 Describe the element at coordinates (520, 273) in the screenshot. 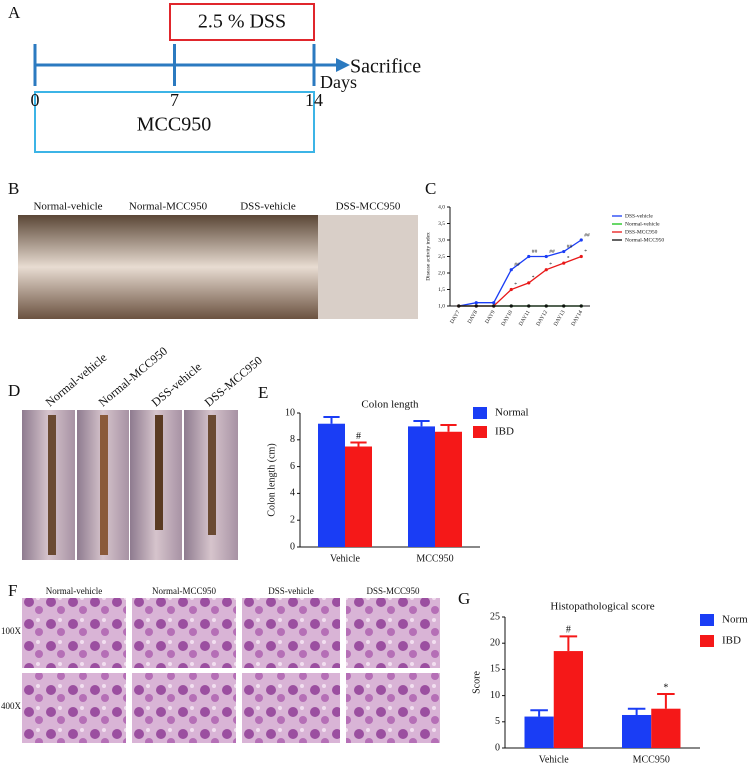

I see `series-line` at that location.